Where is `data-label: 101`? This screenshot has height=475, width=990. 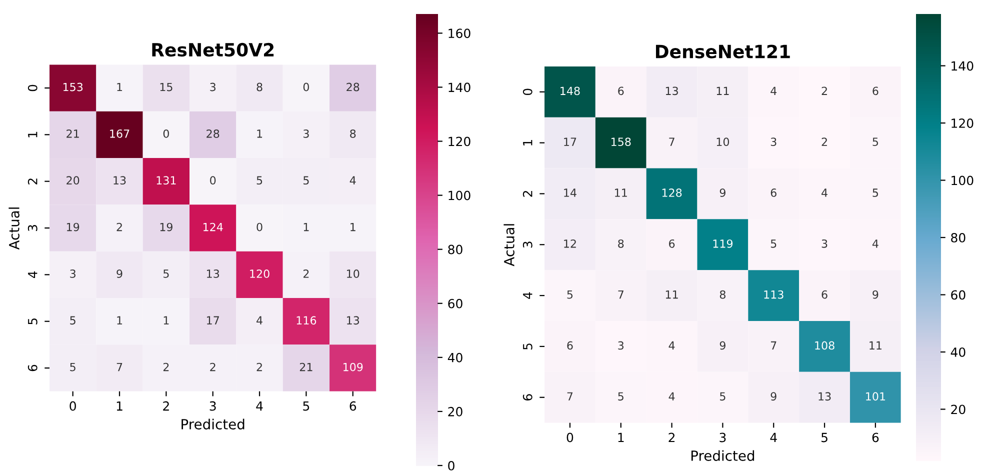 data-label: 101 is located at coordinates (876, 396).